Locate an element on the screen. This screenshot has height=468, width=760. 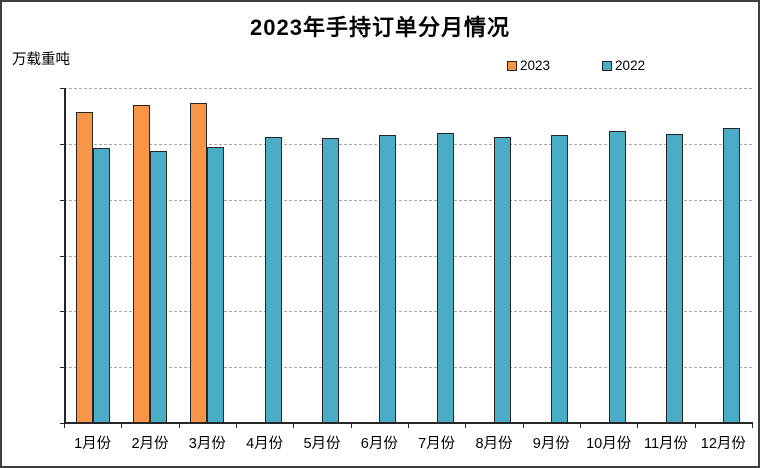
legend-item-2022: 2022 is located at coordinates (623, 65).